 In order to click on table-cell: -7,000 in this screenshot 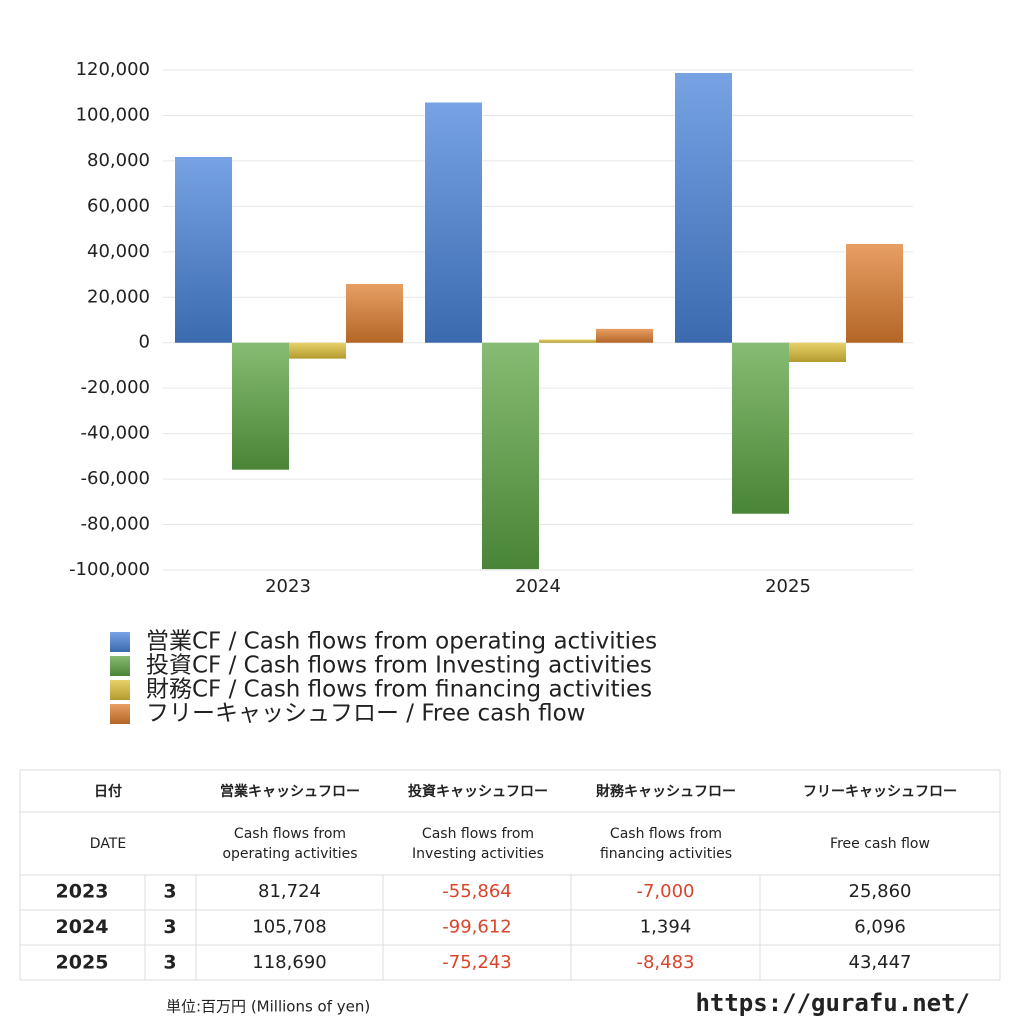, I will do `click(665, 891)`.